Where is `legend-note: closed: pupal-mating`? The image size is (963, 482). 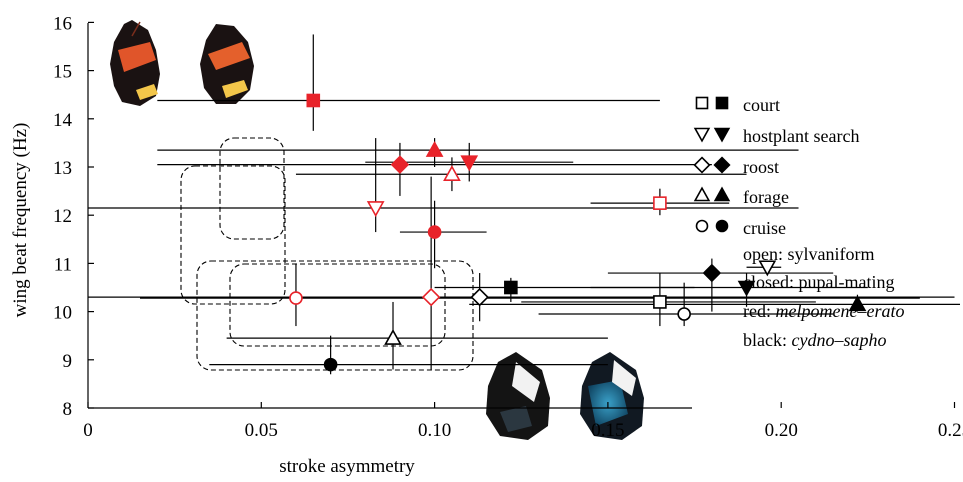
legend-note: closed: pupal-mating is located at coordinates (818, 282).